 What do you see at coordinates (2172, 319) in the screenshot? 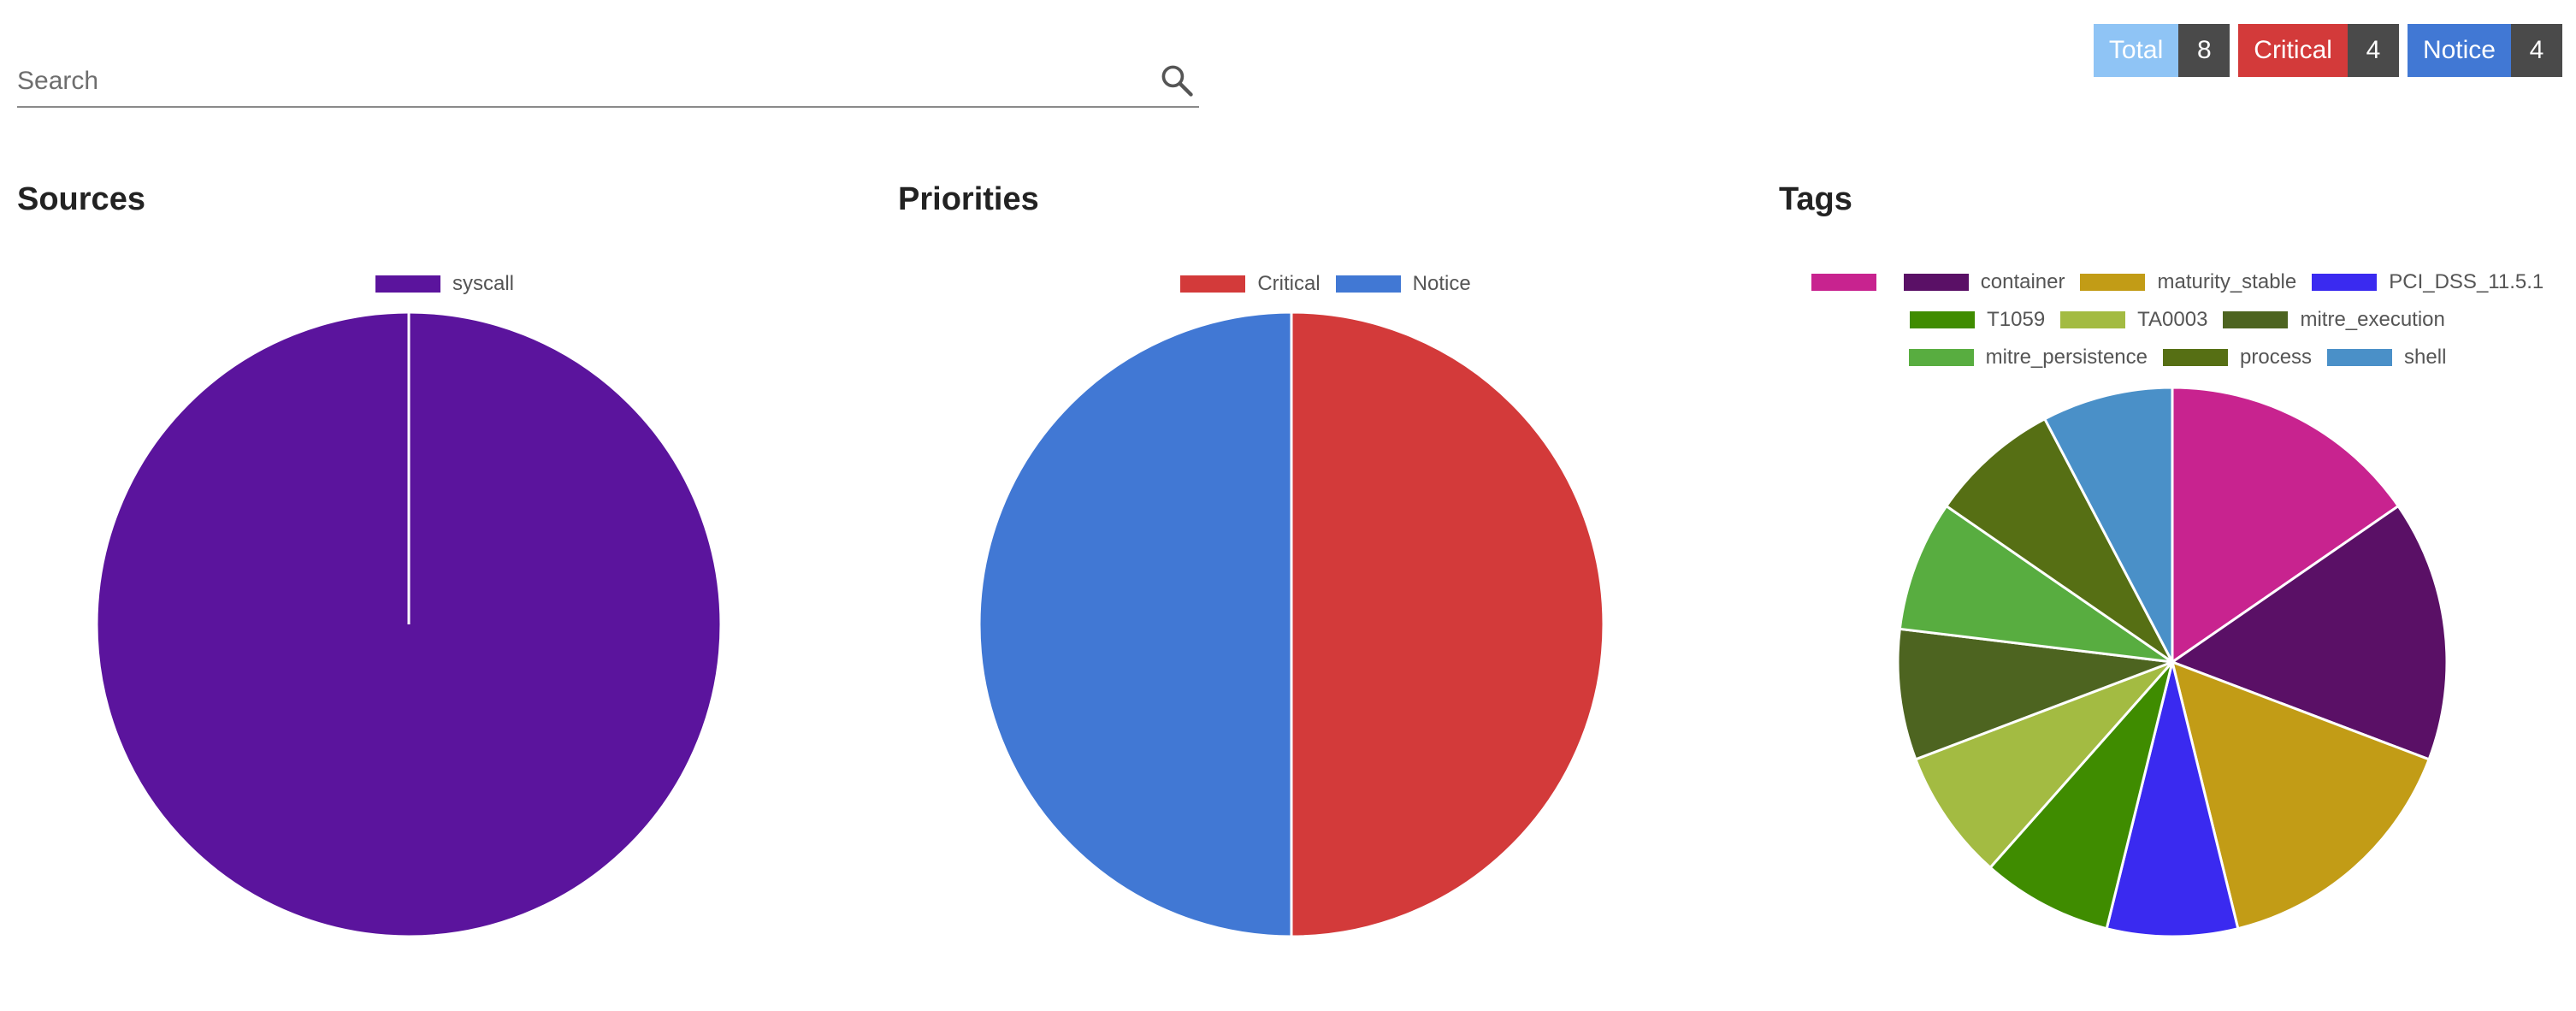
I see `legend-label: TA0003` at bounding box center [2172, 319].